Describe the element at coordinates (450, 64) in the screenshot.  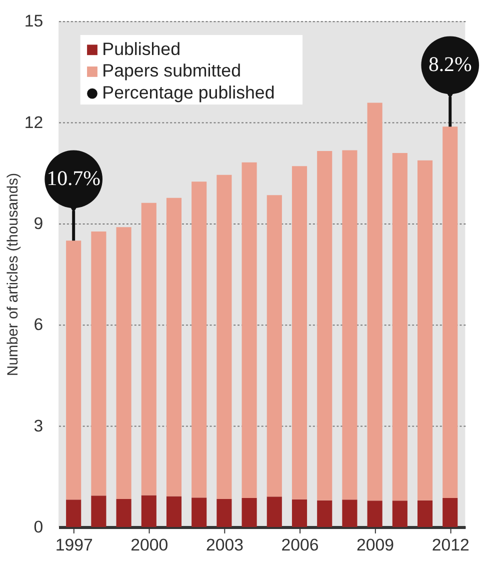
I see `annotation: 8.2%` at that location.